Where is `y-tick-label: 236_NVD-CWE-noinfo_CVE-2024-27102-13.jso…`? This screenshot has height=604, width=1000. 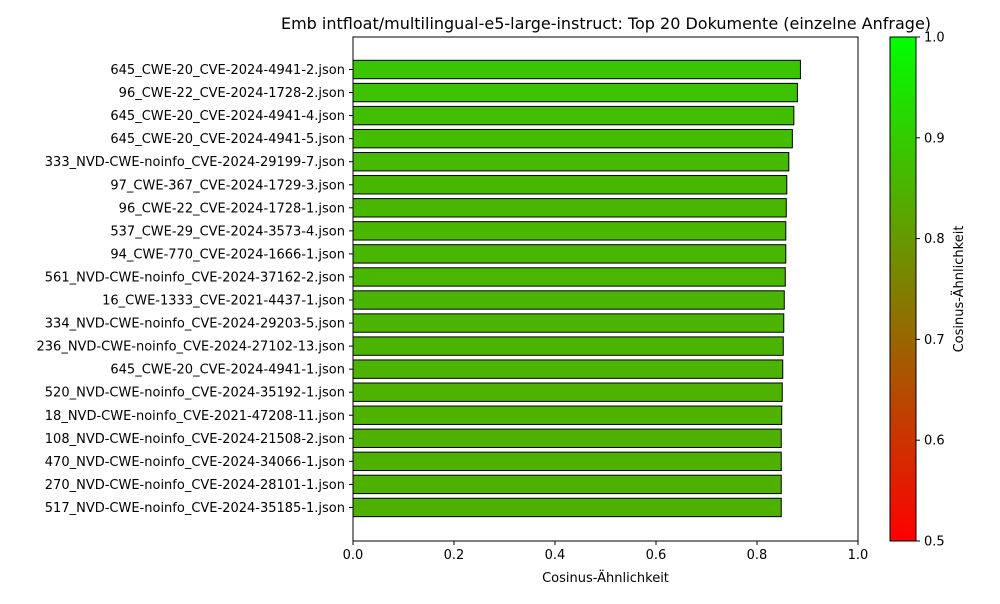
y-tick-label: 236_NVD-CWE-noinfo_CVE-2024-27102-13.jso… is located at coordinates (191, 347).